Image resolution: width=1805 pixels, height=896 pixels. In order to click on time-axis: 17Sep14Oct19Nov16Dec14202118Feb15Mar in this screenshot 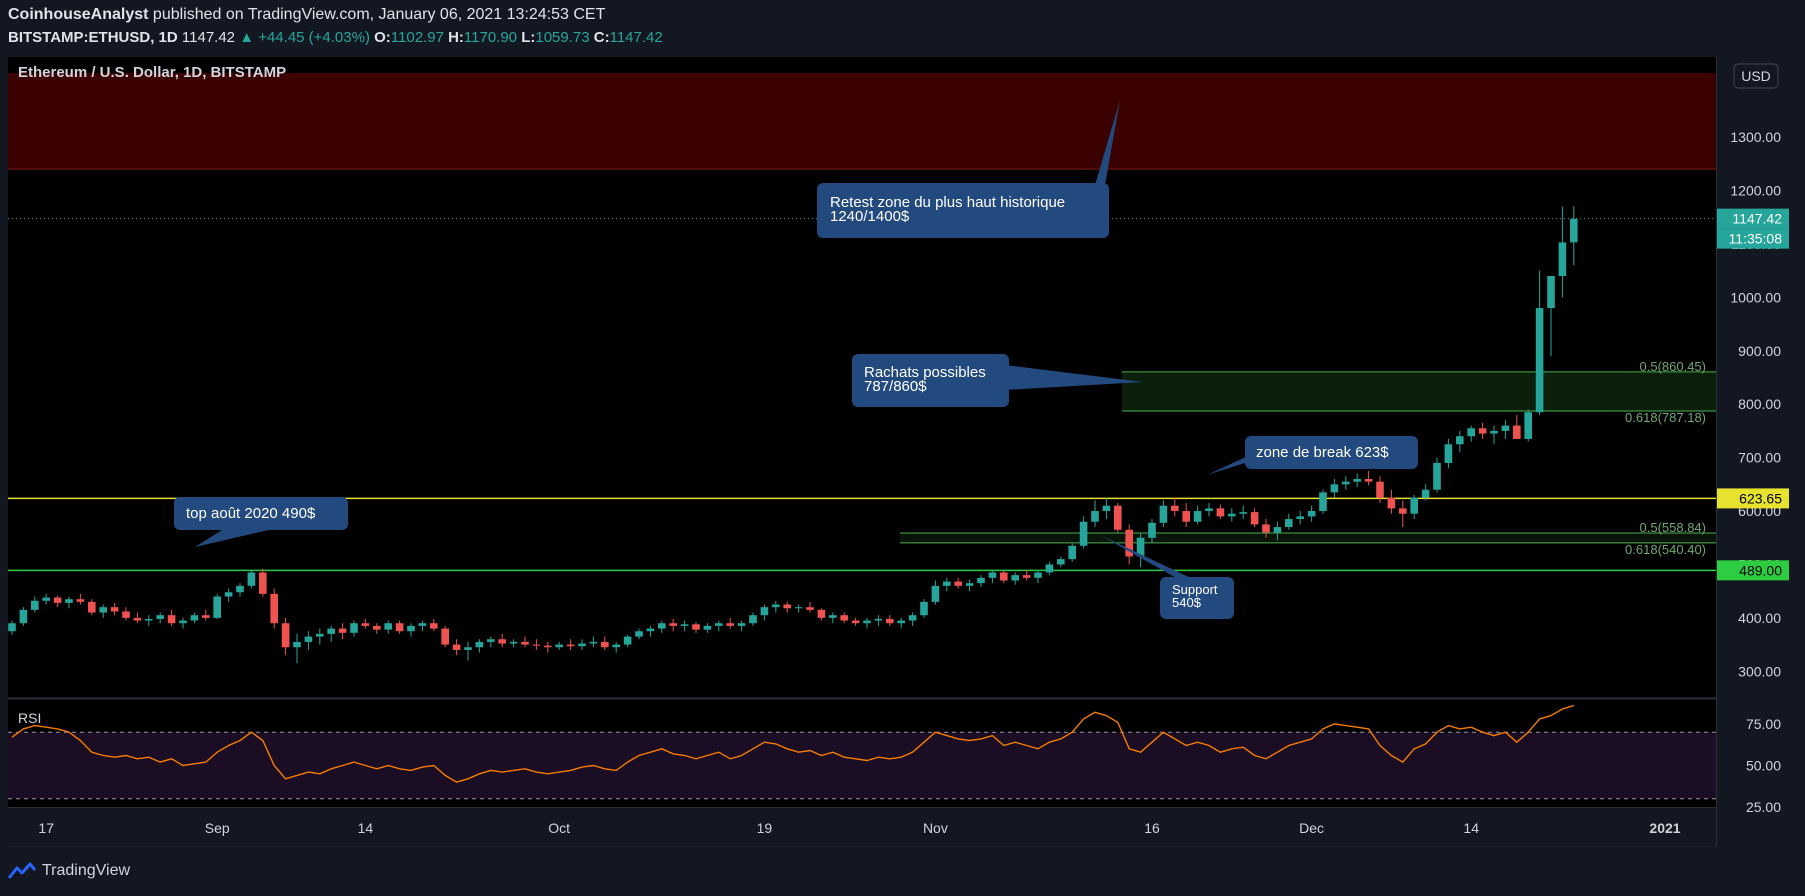, I will do `click(921, 828)`.